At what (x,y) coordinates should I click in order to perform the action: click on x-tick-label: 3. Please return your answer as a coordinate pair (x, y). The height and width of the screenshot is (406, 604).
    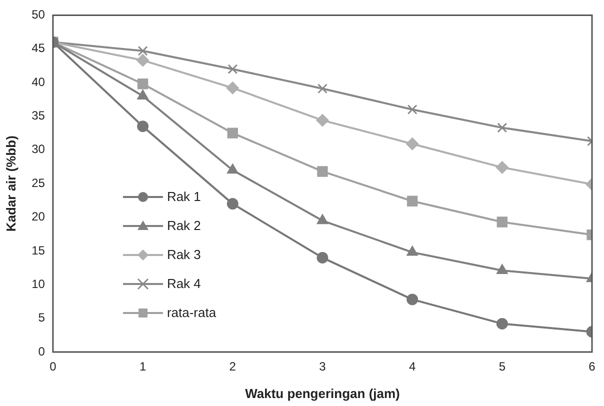
    Looking at the image, I should click on (322, 367).